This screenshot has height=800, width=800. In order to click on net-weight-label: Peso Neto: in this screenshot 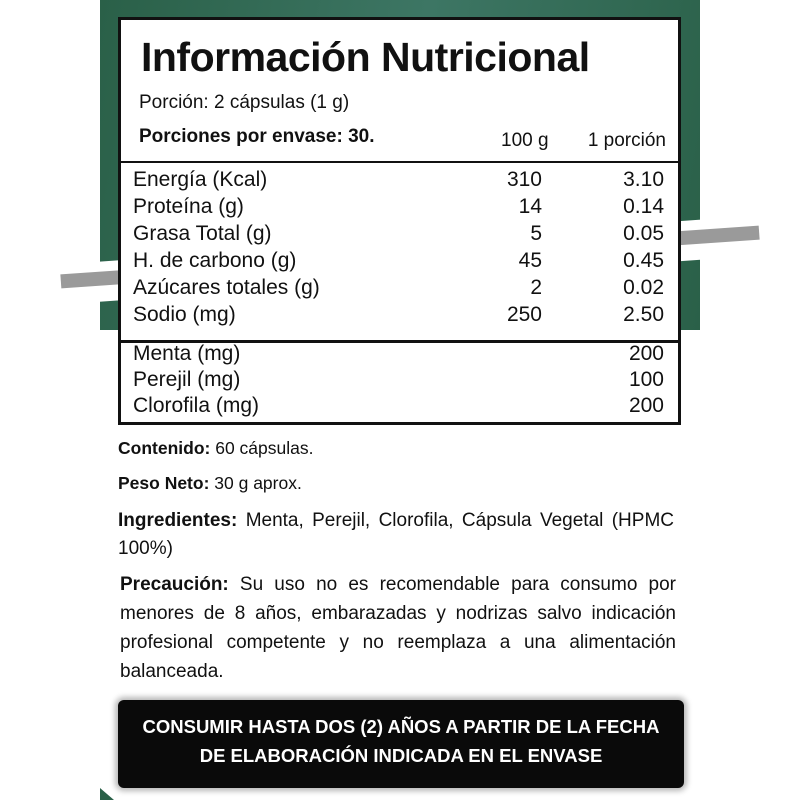, I will do `click(164, 483)`.